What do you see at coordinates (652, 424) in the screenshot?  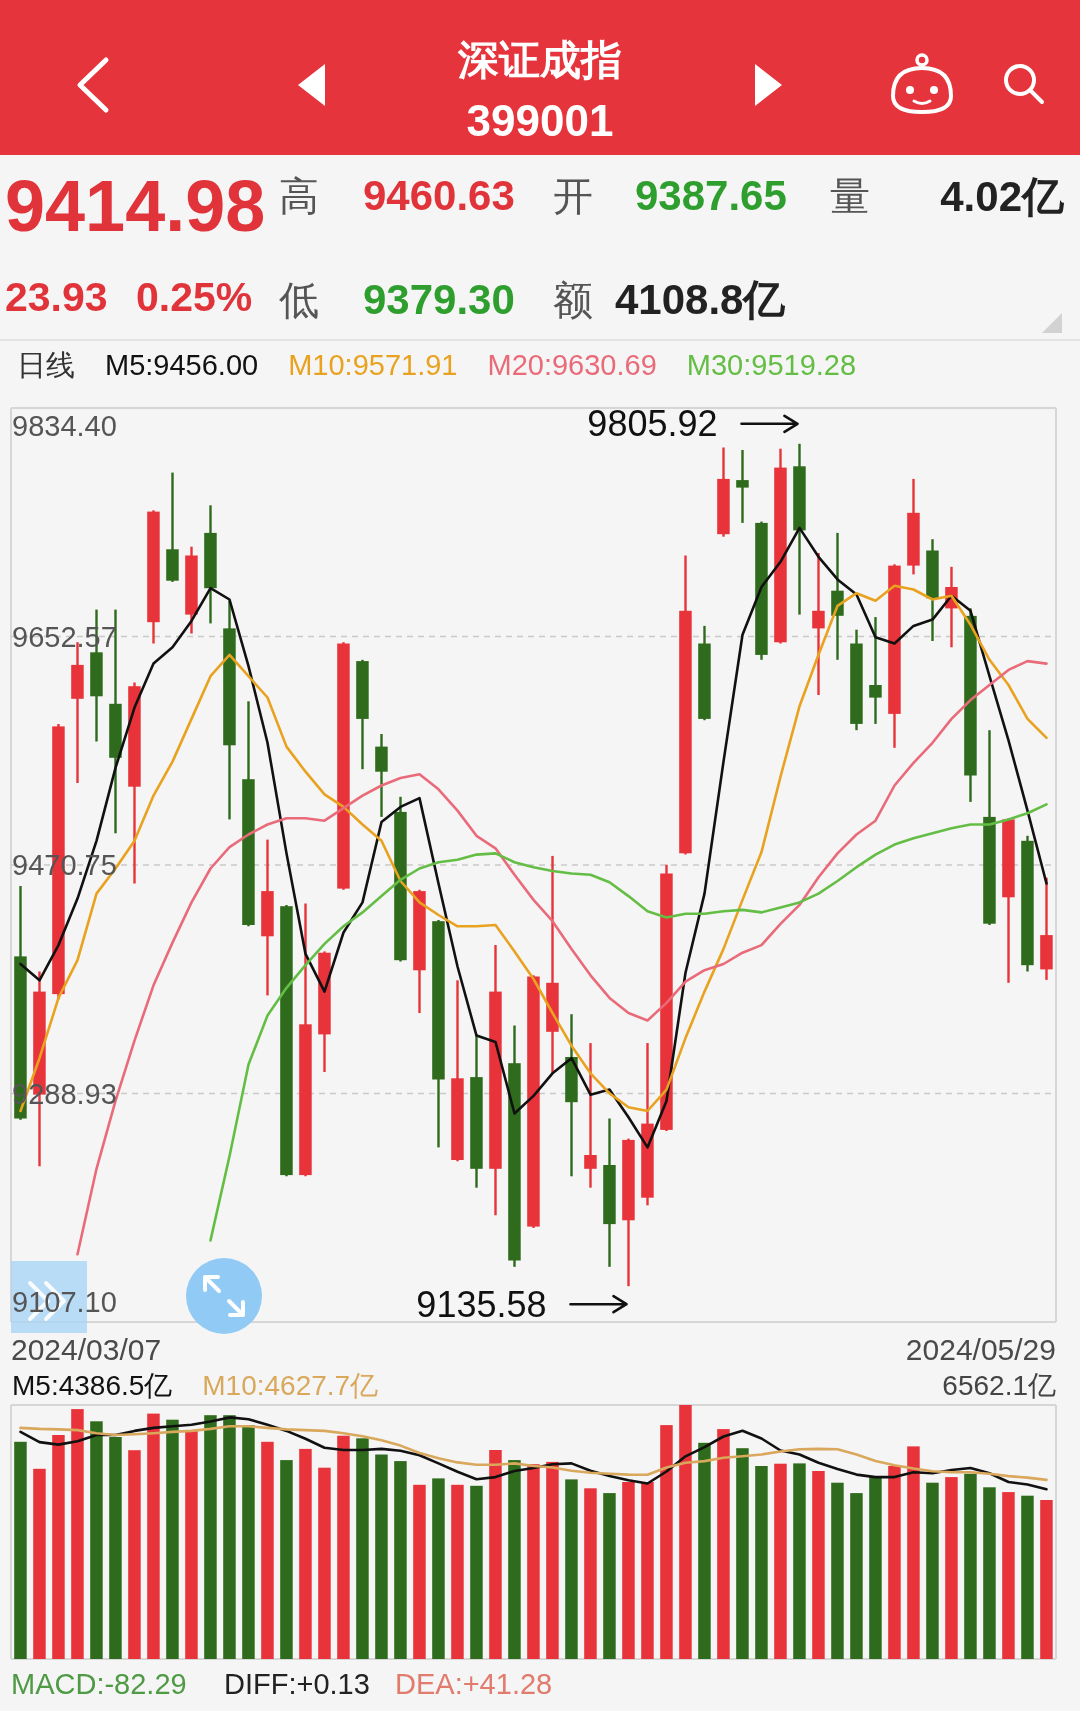 I see `annotation: 9805.92` at bounding box center [652, 424].